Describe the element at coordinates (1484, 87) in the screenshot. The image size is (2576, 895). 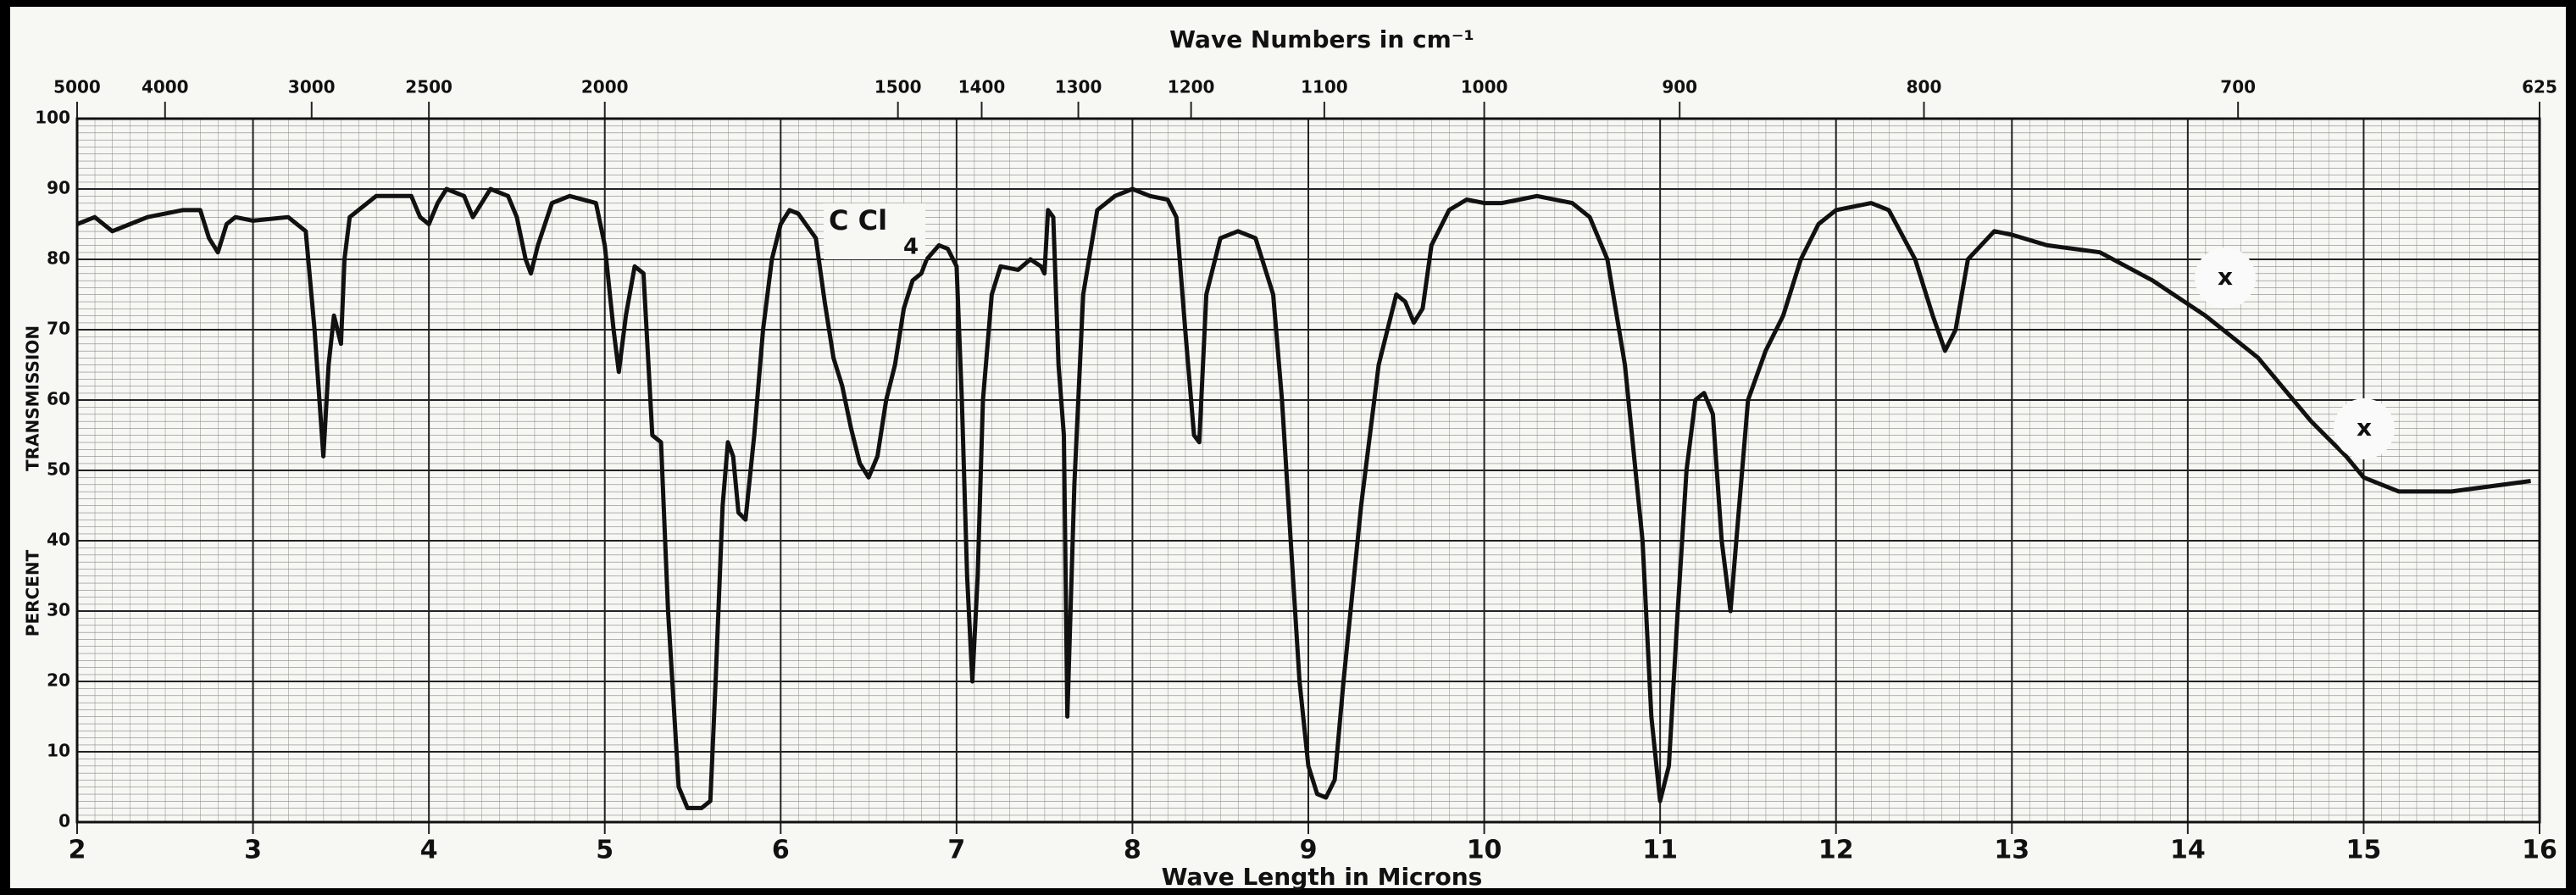
I see `top-tick-label: 1000` at that location.